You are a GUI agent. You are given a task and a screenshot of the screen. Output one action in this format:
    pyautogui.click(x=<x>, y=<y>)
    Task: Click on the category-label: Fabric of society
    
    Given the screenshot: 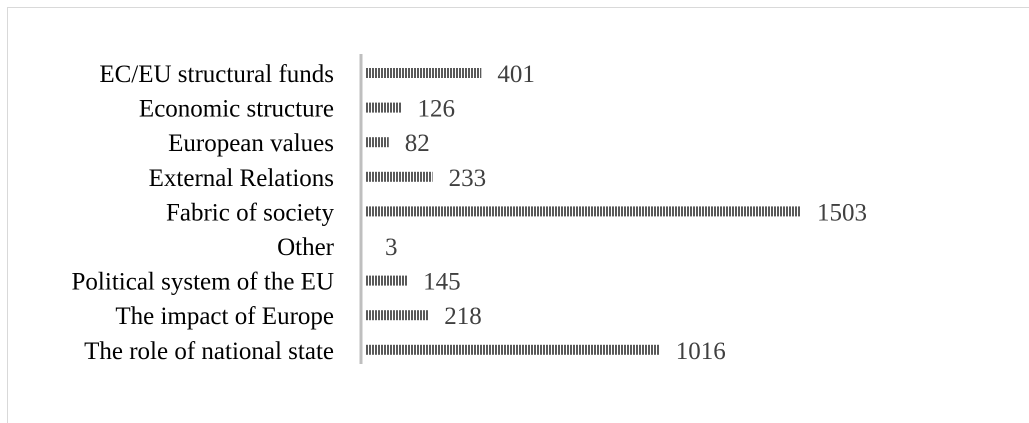 What is the action you would take?
    pyautogui.click(x=250, y=212)
    